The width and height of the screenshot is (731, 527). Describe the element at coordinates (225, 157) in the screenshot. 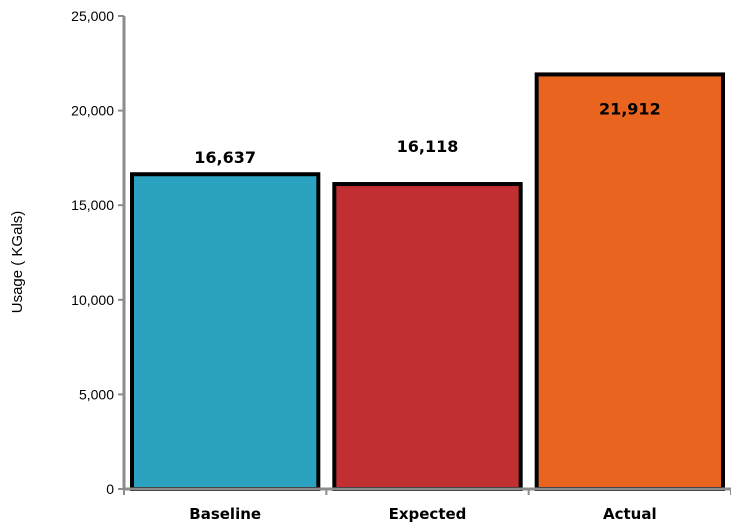

I see `data-label-baseline: 16,637` at that location.